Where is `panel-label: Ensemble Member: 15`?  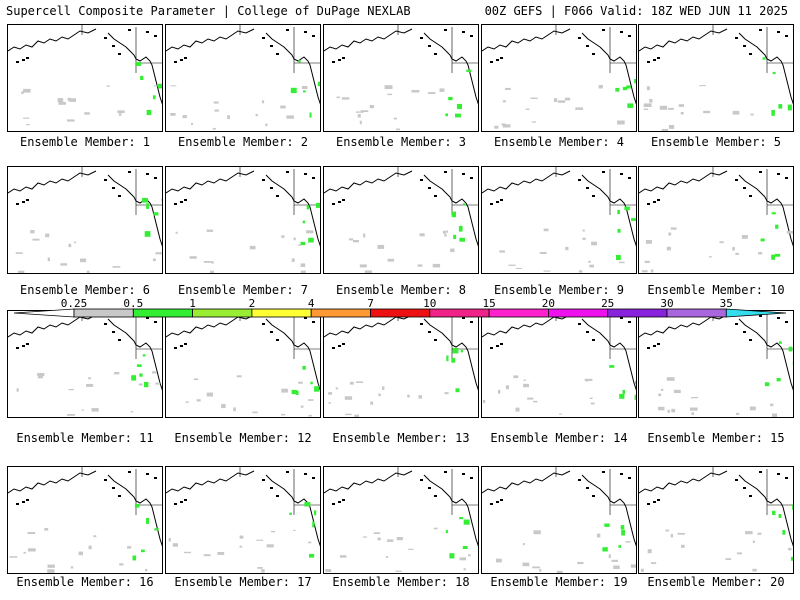
panel-label: Ensemble Member: 15 is located at coordinates (716, 438).